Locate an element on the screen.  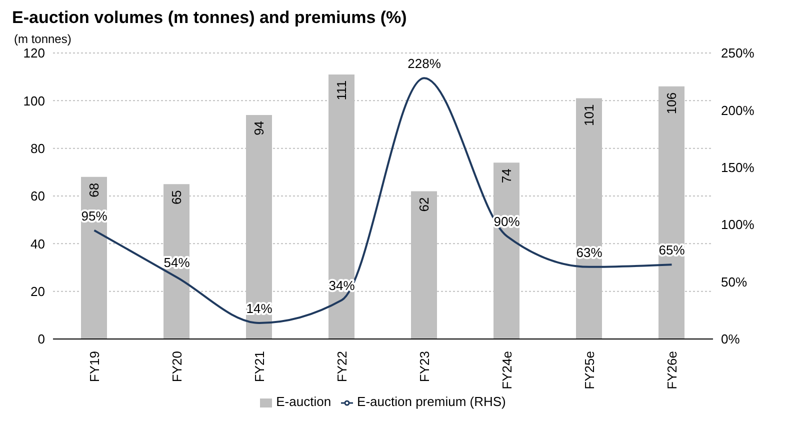
legend-label: E-auction is located at coordinates (304, 401).